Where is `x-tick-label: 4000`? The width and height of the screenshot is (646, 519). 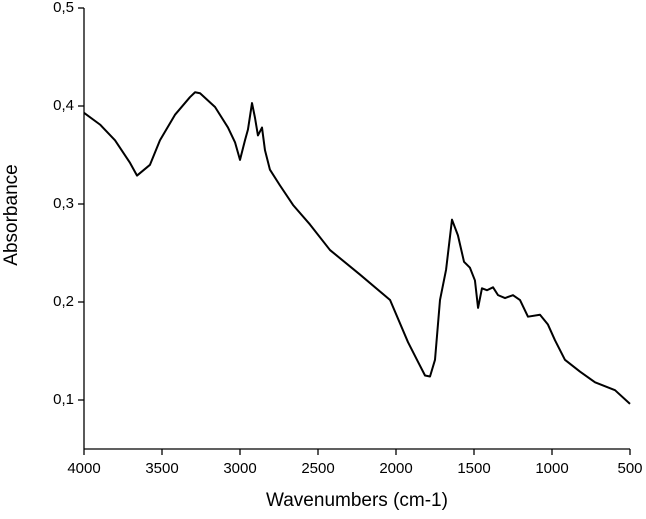
x-tick-label: 4000 is located at coordinates (83, 468).